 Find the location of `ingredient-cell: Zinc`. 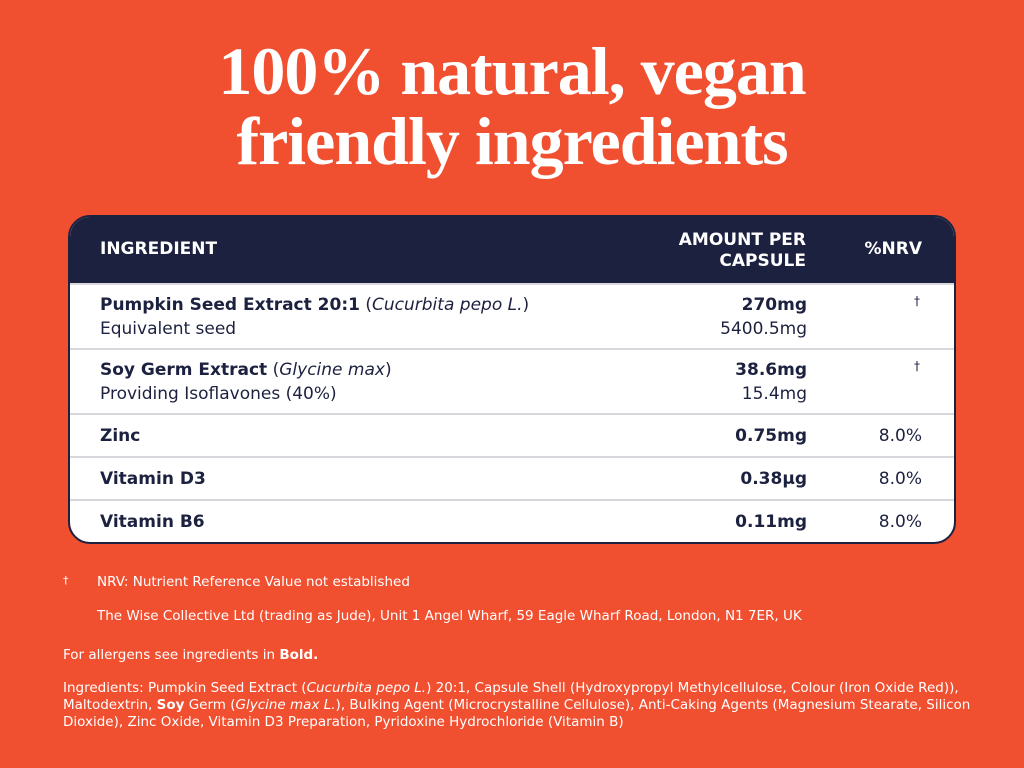

ingredient-cell: Zinc is located at coordinates (120, 436).